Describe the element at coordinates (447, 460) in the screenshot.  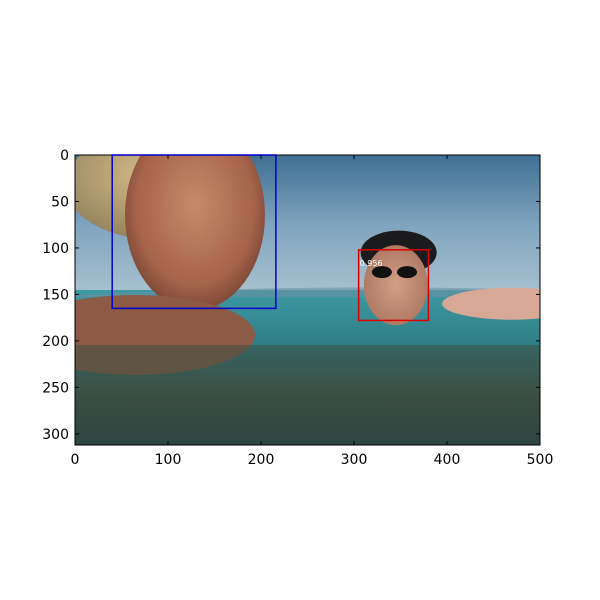
I see `x-tick-label: 400` at that location.